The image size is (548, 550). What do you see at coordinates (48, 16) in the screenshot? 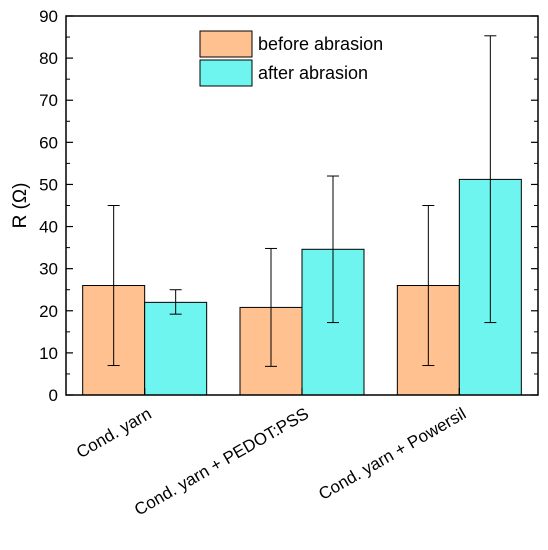
I see `y-tick-label: 90` at bounding box center [48, 16].